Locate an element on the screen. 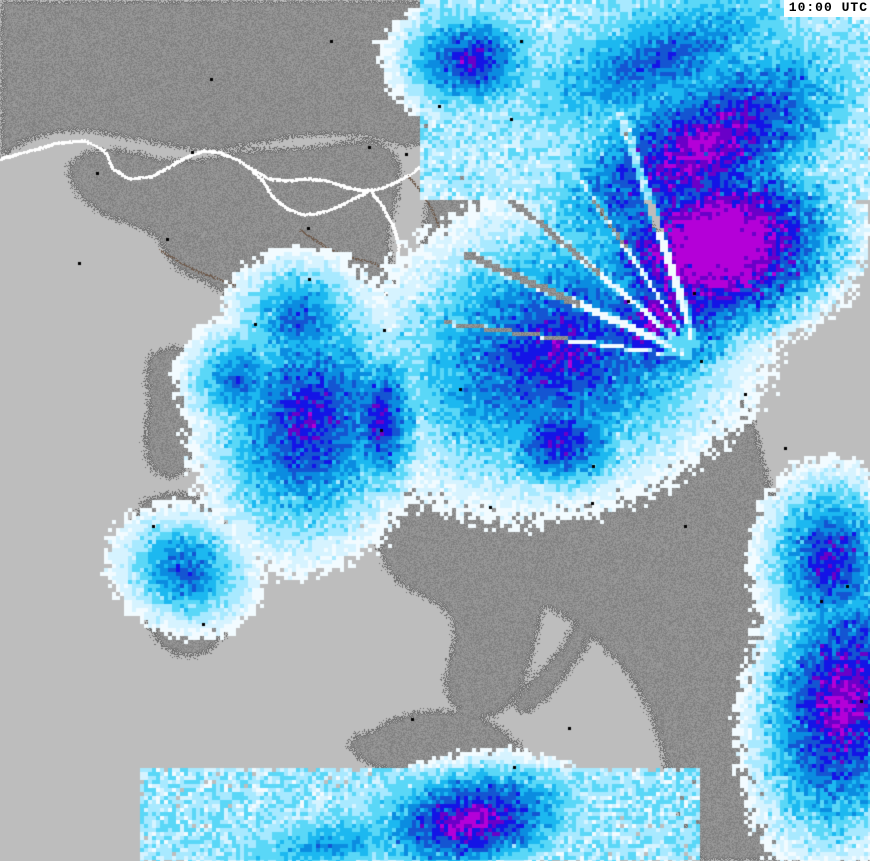 Image resolution: width=870 pixels, height=861 pixels. timestamp-label: 10:00 UTC is located at coordinates (826, 8).